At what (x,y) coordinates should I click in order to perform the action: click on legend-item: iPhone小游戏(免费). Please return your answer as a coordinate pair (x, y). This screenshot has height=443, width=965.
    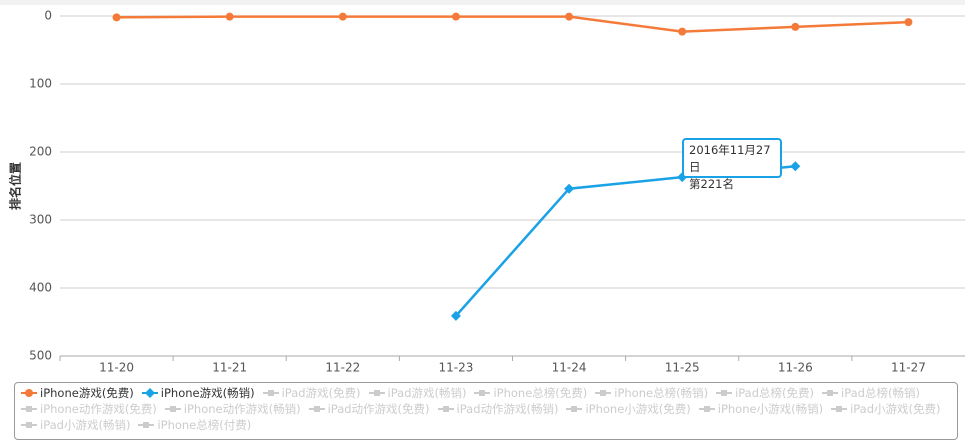
    Looking at the image, I should click on (628, 409).